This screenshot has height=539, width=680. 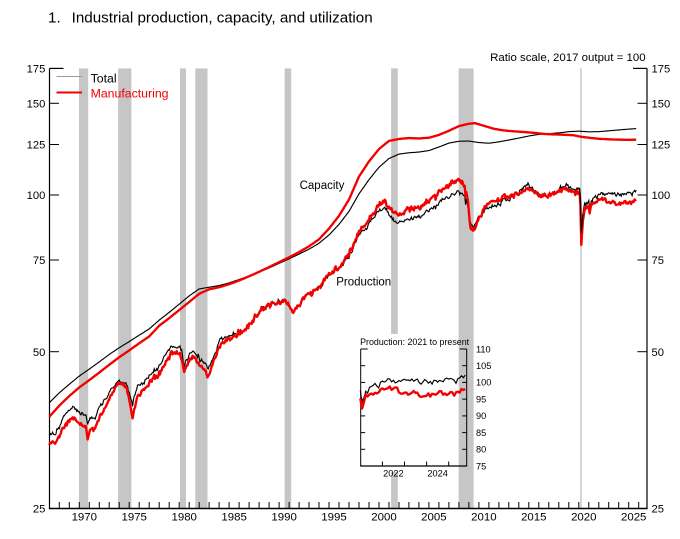 What do you see at coordinates (483, 366) in the screenshot?
I see `svg-text: 105` at bounding box center [483, 366].